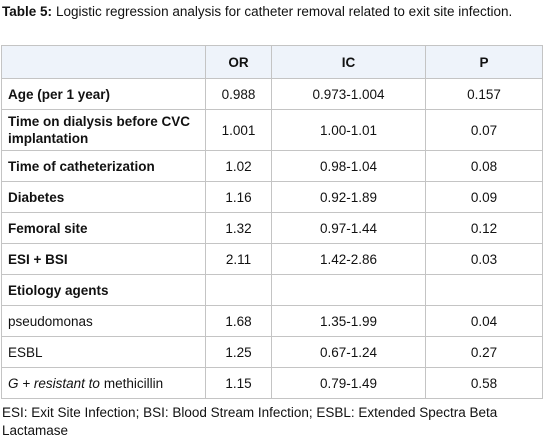 The image size is (544, 444). What do you see at coordinates (27, 11) in the screenshot?
I see `caption-label: Table 5:` at bounding box center [27, 11].